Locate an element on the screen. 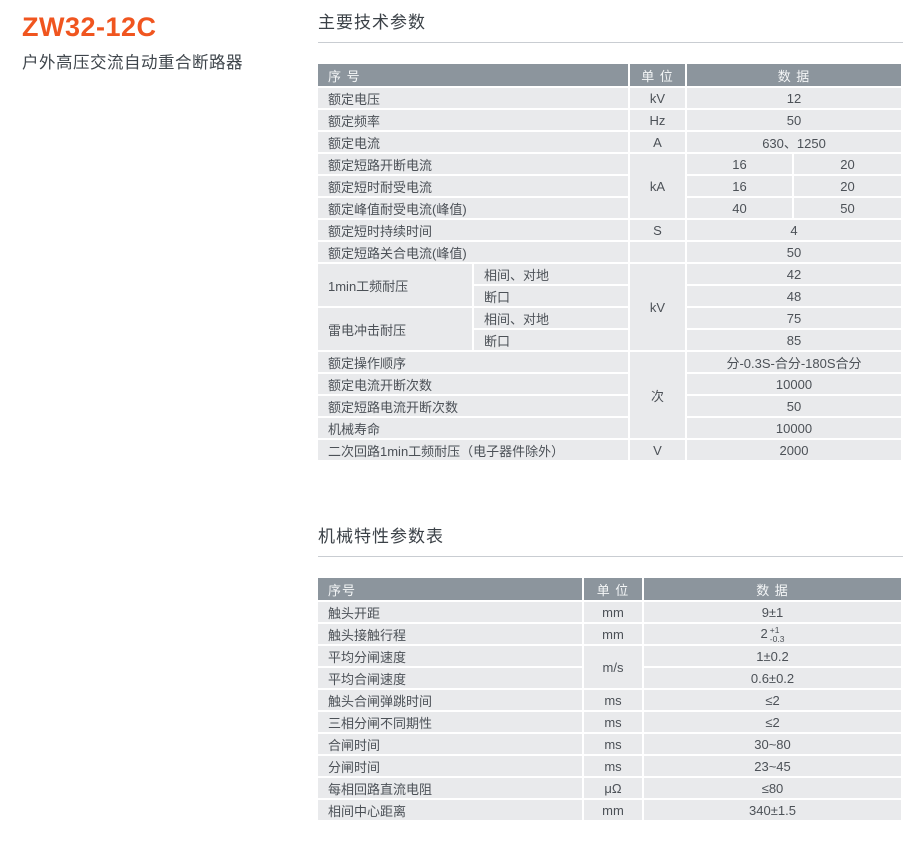 The image size is (920, 843). header-seq: 序号 is located at coordinates (451, 590).